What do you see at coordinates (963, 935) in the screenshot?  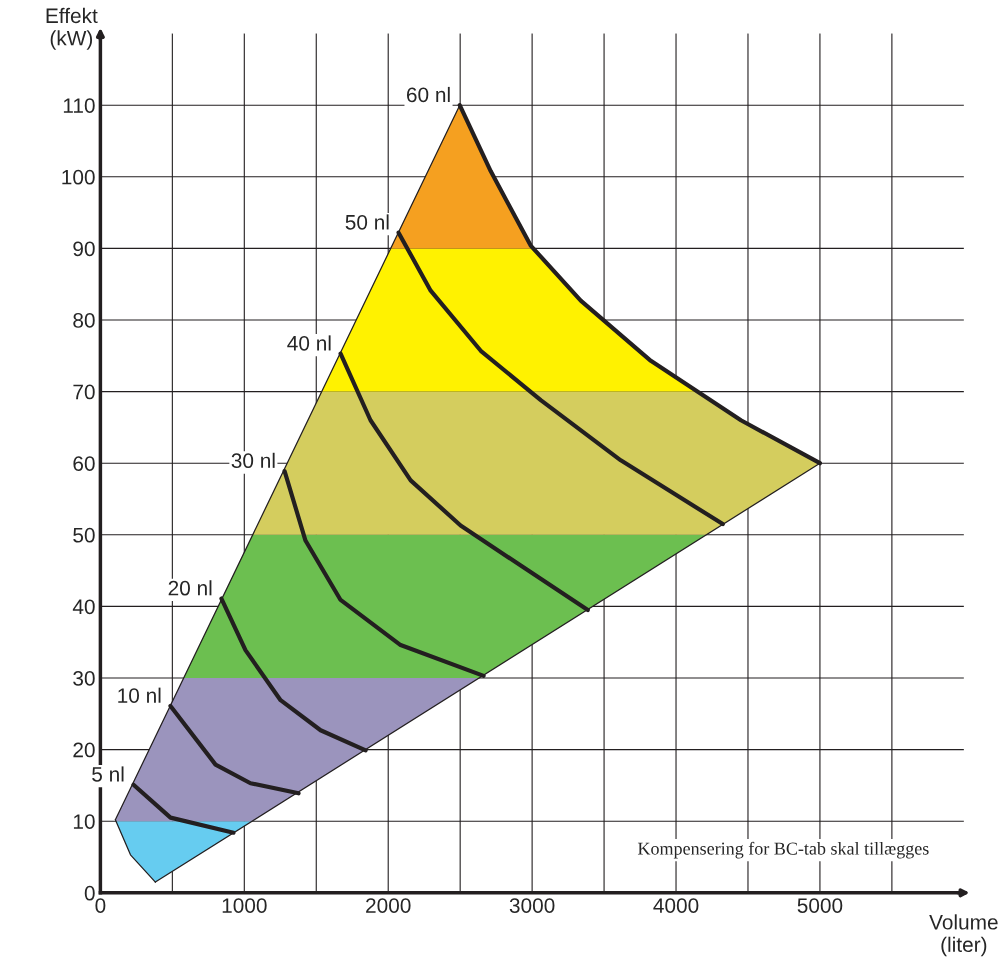 I see `x-axis-title: Volume (liter)` at bounding box center [963, 935].